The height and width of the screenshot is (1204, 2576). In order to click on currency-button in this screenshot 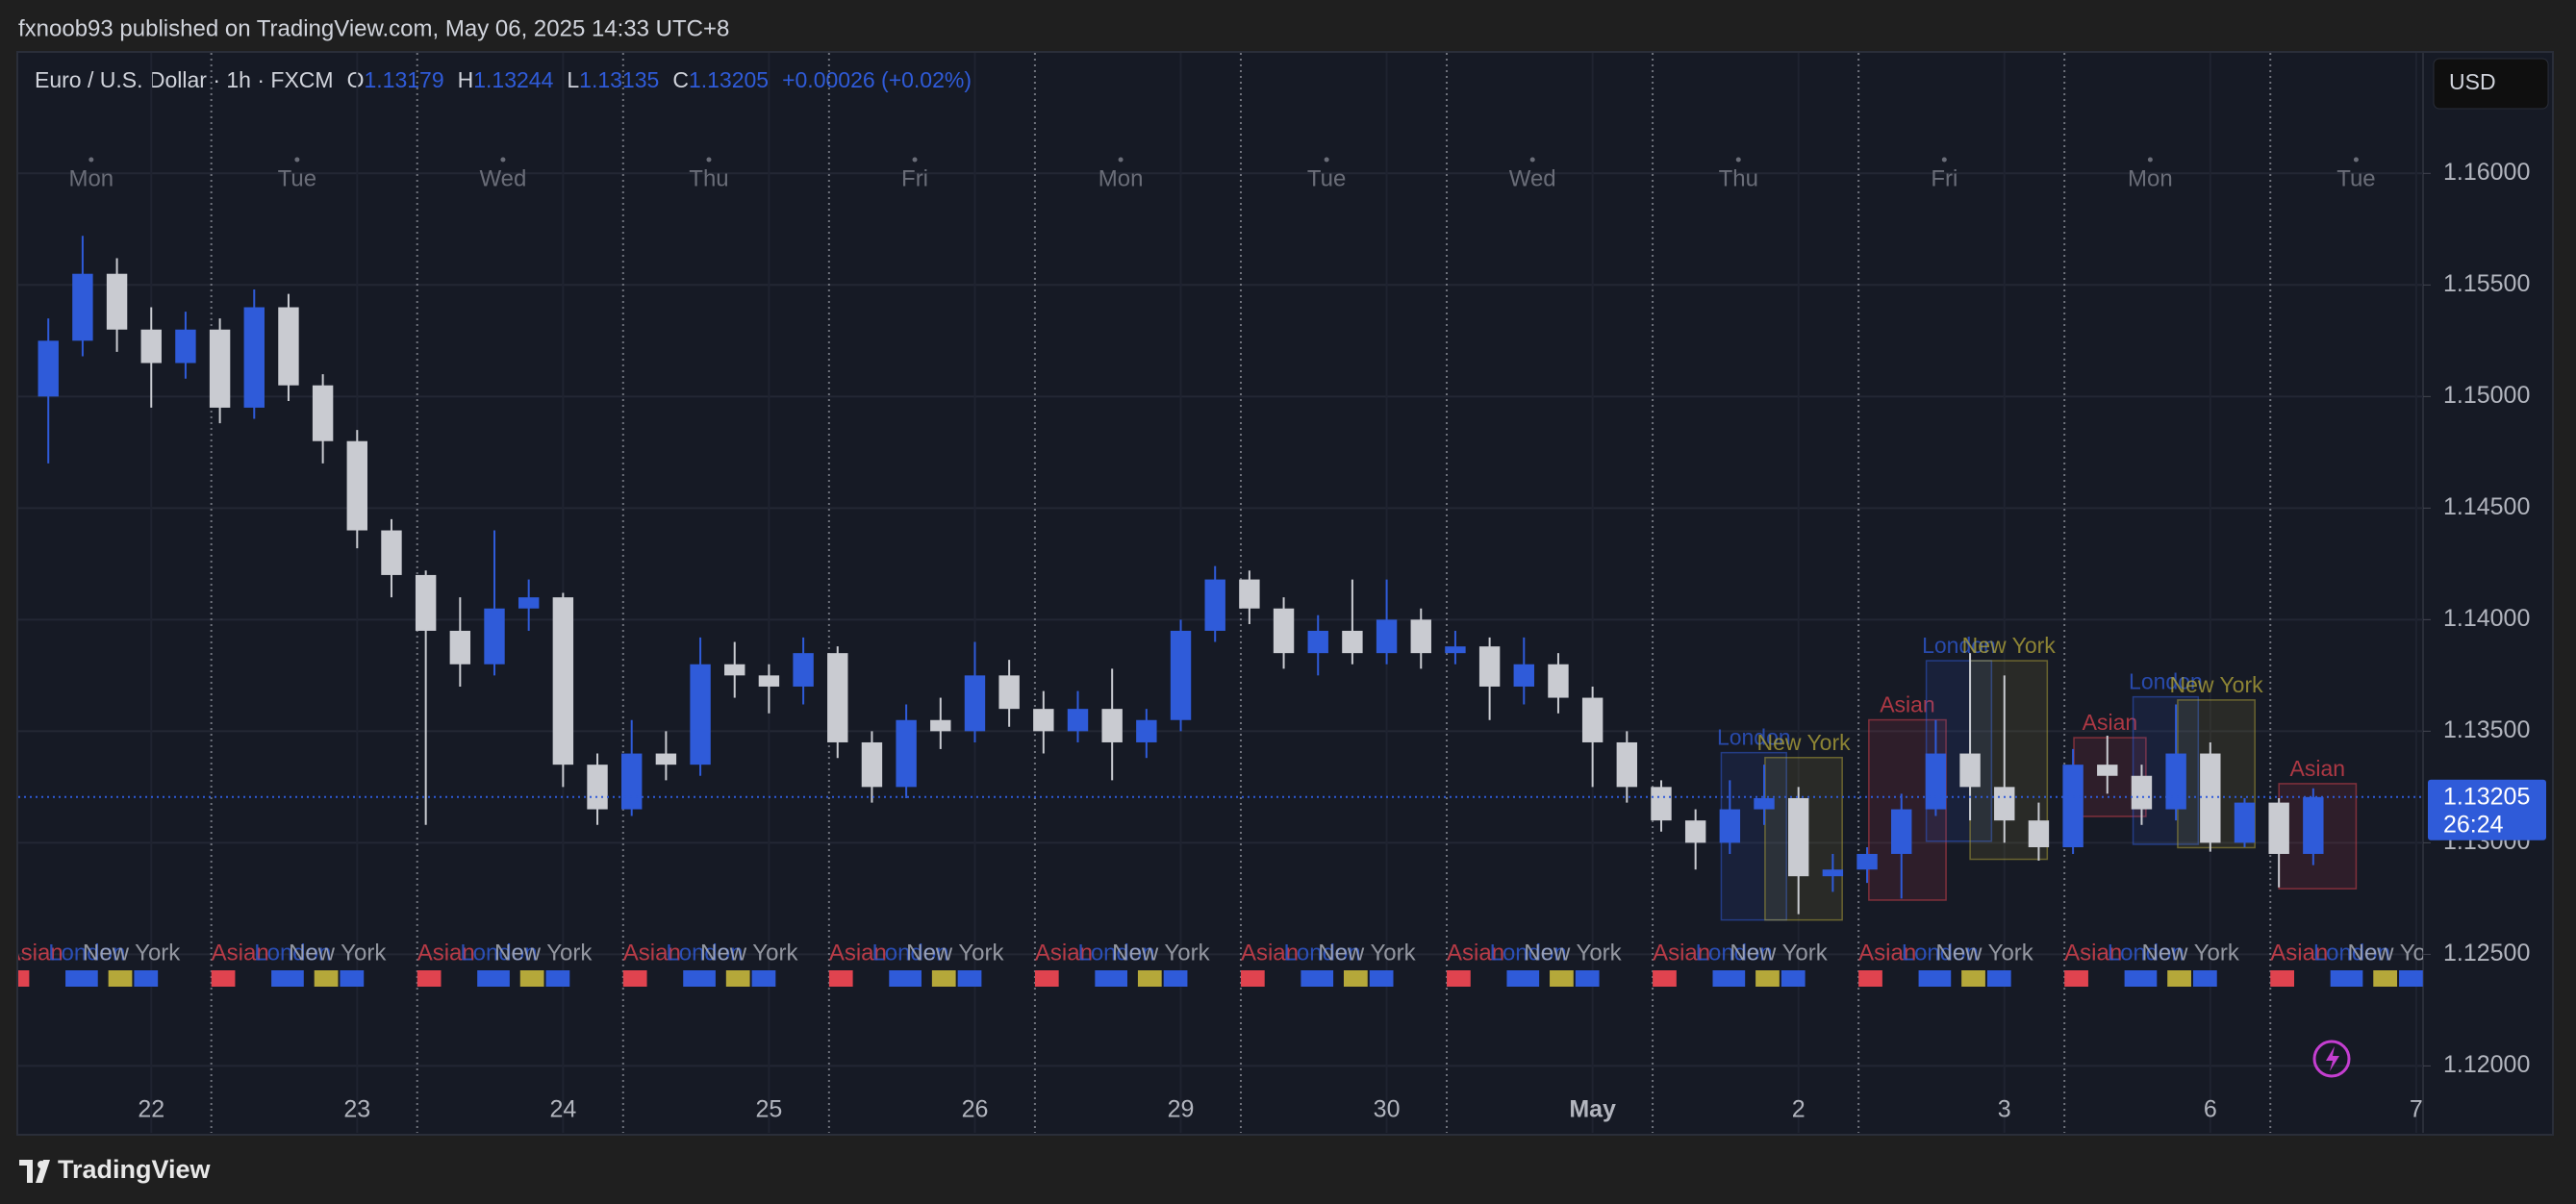, I will do `click(2491, 84)`.